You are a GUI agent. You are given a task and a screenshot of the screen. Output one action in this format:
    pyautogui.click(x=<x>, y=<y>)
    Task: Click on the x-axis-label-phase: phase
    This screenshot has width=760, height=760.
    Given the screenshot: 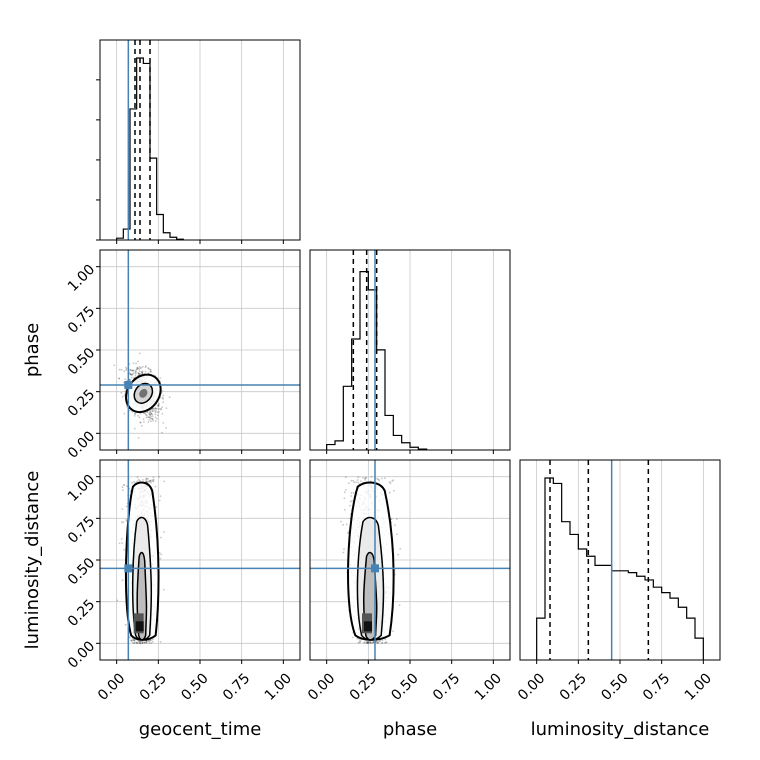 What is the action you would take?
    pyautogui.click(x=410, y=729)
    